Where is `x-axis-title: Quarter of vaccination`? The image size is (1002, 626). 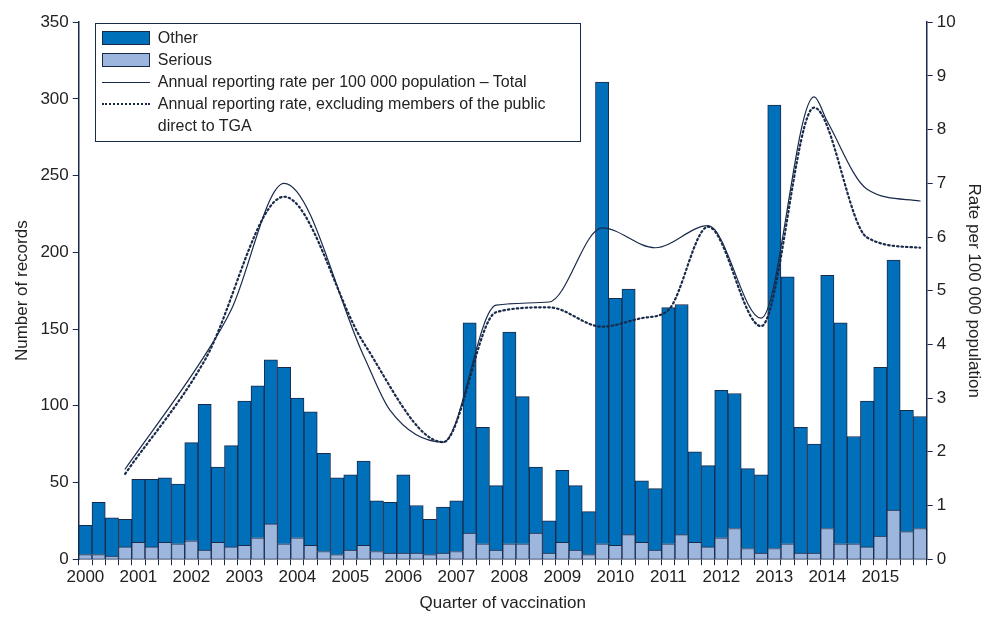 x-axis-title: Quarter of vaccination is located at coordinates (502, 603).